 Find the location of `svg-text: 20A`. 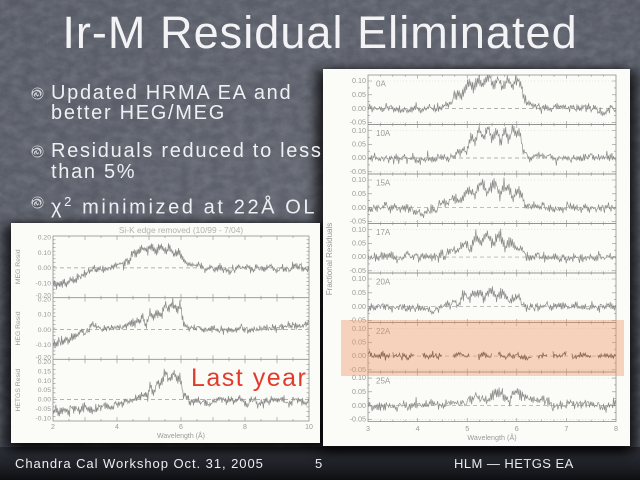

svg-text: 20A is located at coordinates (383, 282).